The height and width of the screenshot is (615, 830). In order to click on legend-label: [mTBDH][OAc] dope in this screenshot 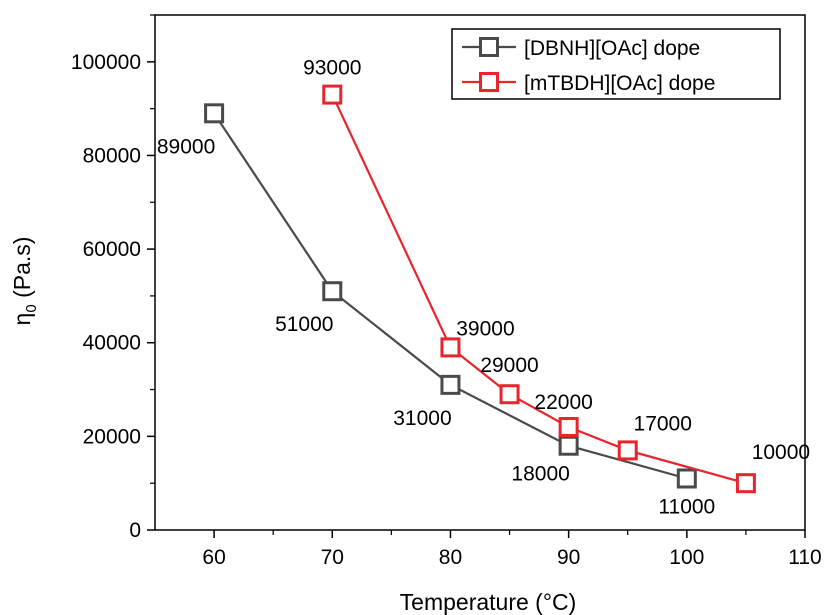, I will do `click(619, 83)`.